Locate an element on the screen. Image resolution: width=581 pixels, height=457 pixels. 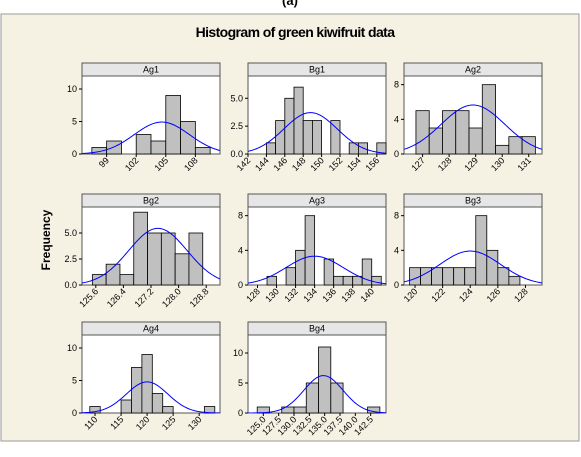
y-axis-label: Frequency is located at coordinates (46, 239).